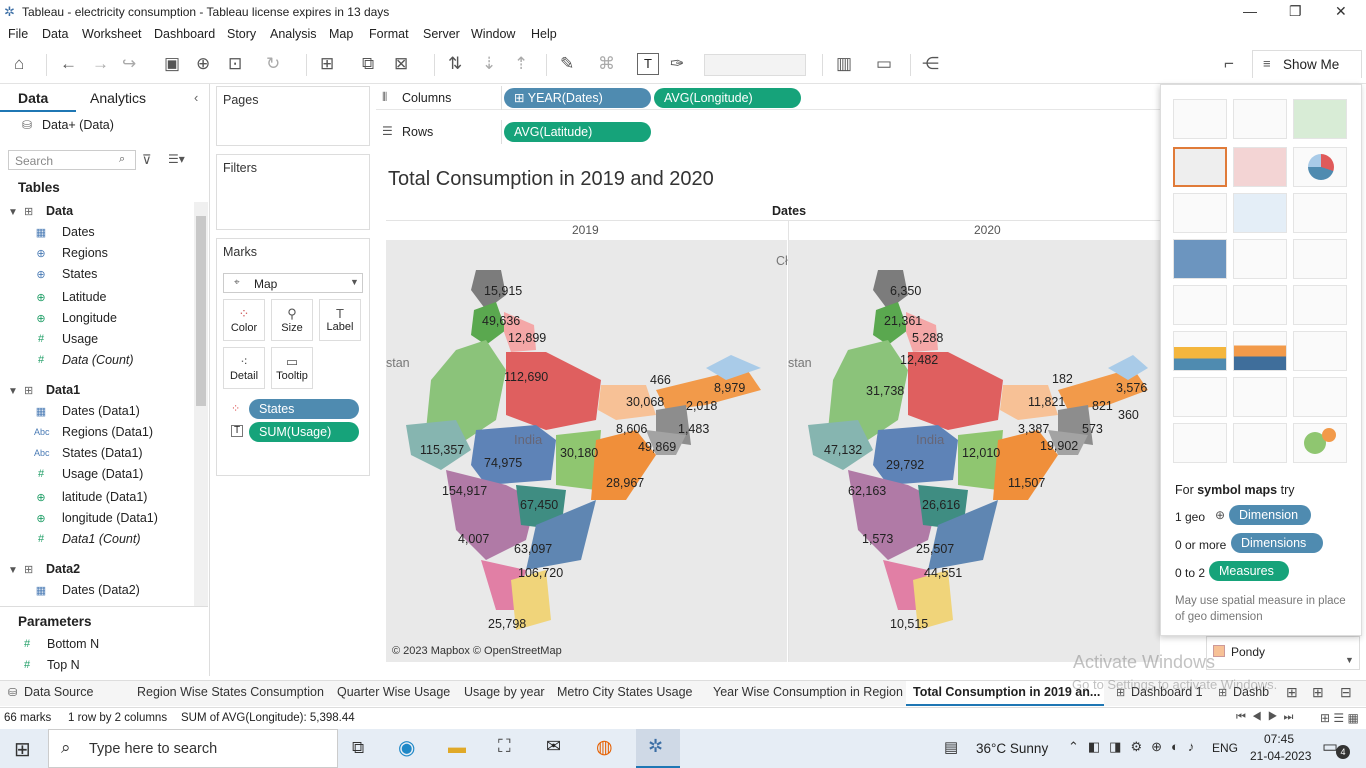 This screenshot has width=1366, height=768. What do you see at coordinates (1200, 259) in the screenshot?
I see `chart-treemap` at bounding box center [1200, 259].